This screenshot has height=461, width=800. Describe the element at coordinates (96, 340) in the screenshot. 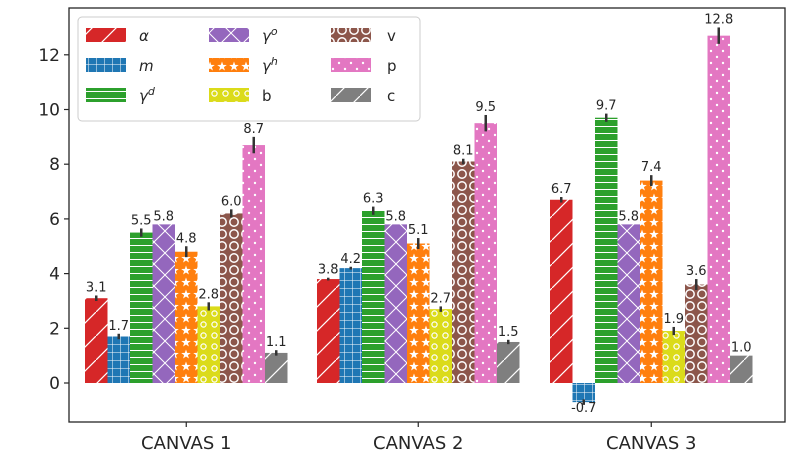

I see `bar-α-canvas-1` at that location.